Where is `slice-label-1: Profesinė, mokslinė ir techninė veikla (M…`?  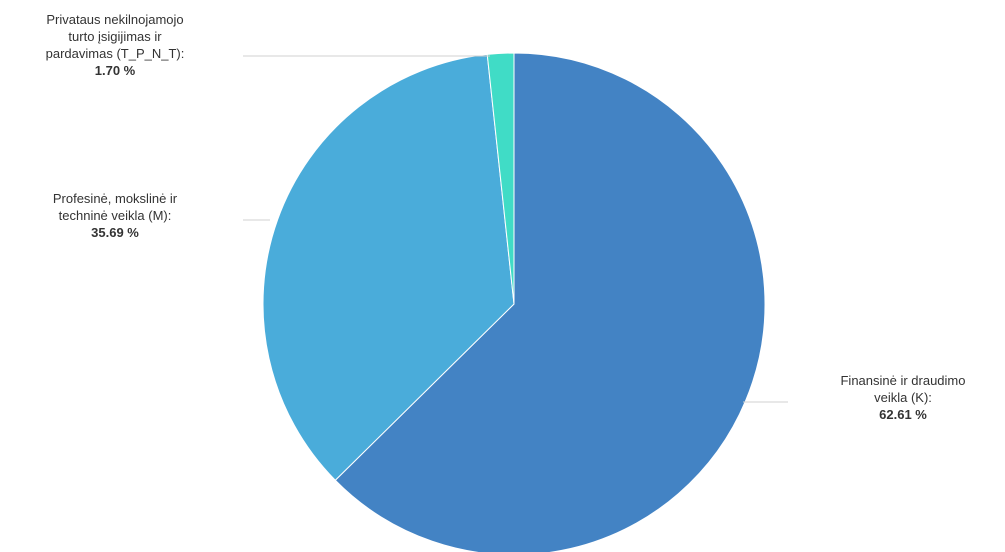 slice-label-1: Profesinė, mokslinė ir techninė veikla (M… is located at coordinates (115, 207).